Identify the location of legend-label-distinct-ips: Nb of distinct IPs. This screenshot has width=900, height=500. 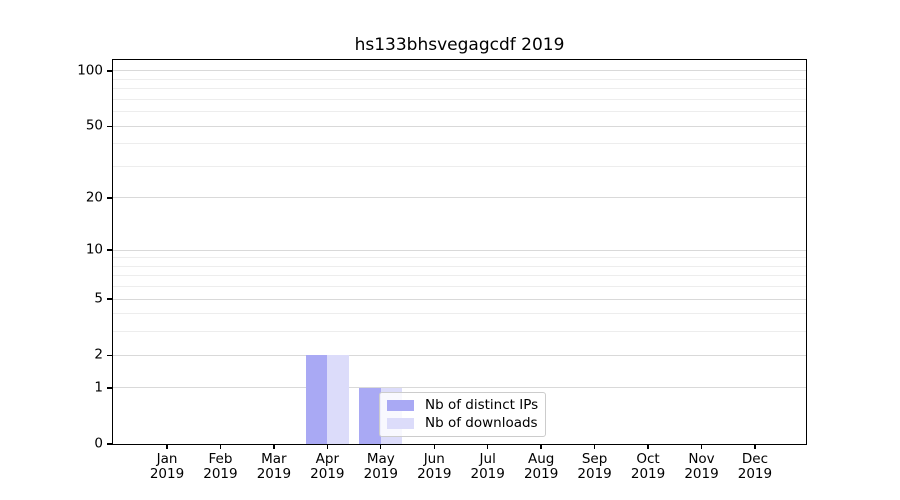
(482, 405).